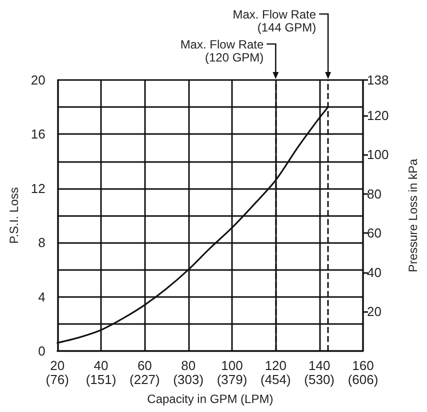  I want to click on x-tick-label: 120, so click(275, 365).